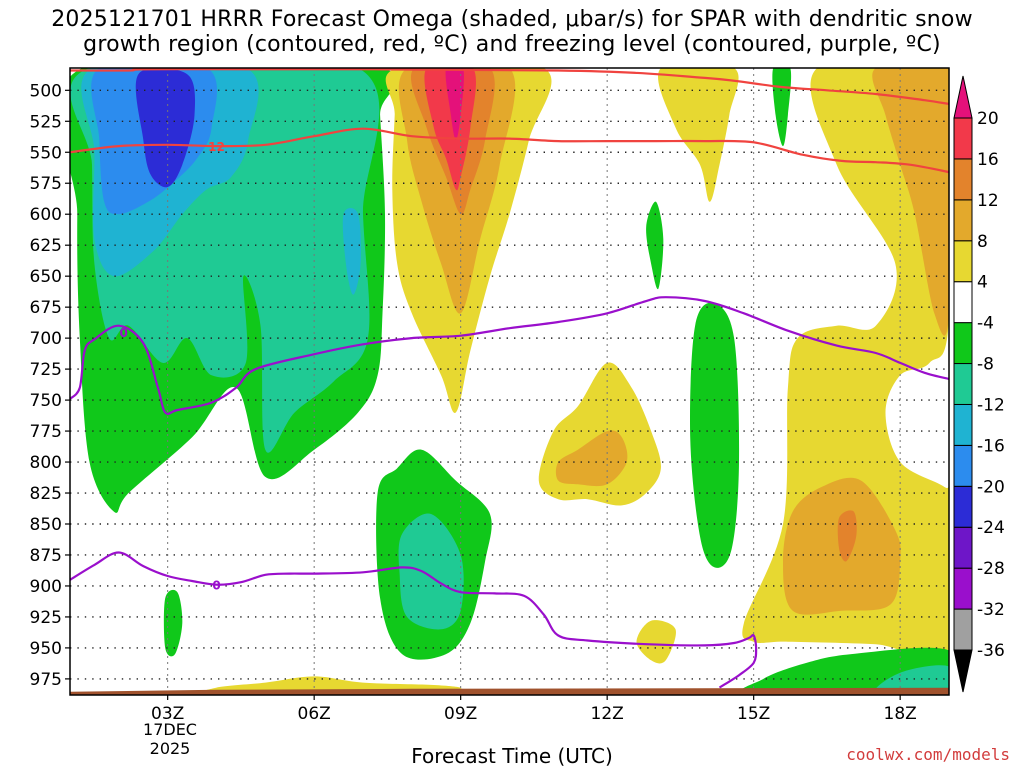 This screenshot has height=768, width=1024. I want to click on y-tick-label-925: 925, so click(46, 618).